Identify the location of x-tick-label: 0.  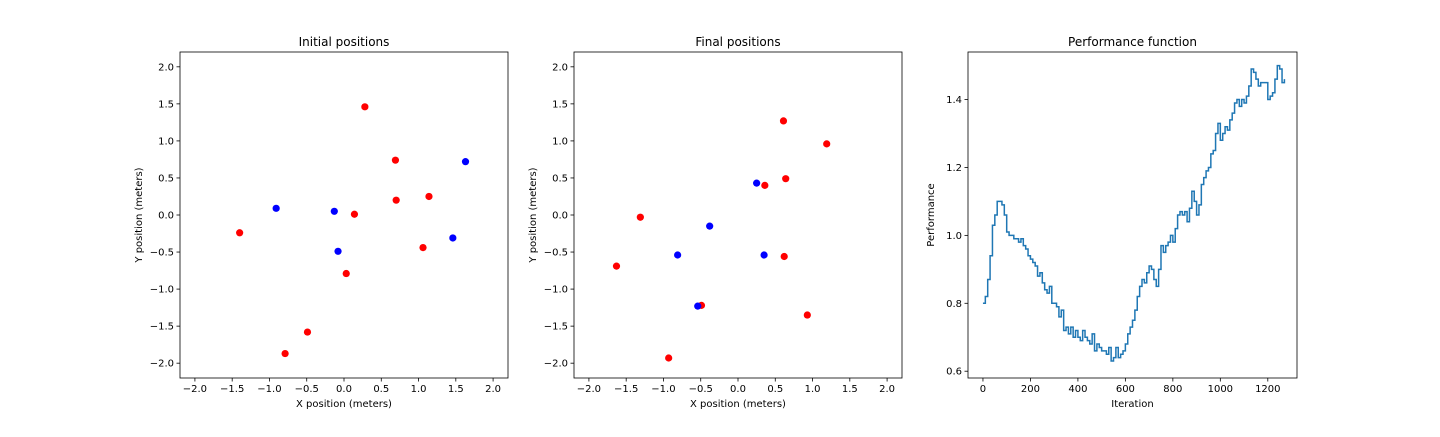
(983, 389).